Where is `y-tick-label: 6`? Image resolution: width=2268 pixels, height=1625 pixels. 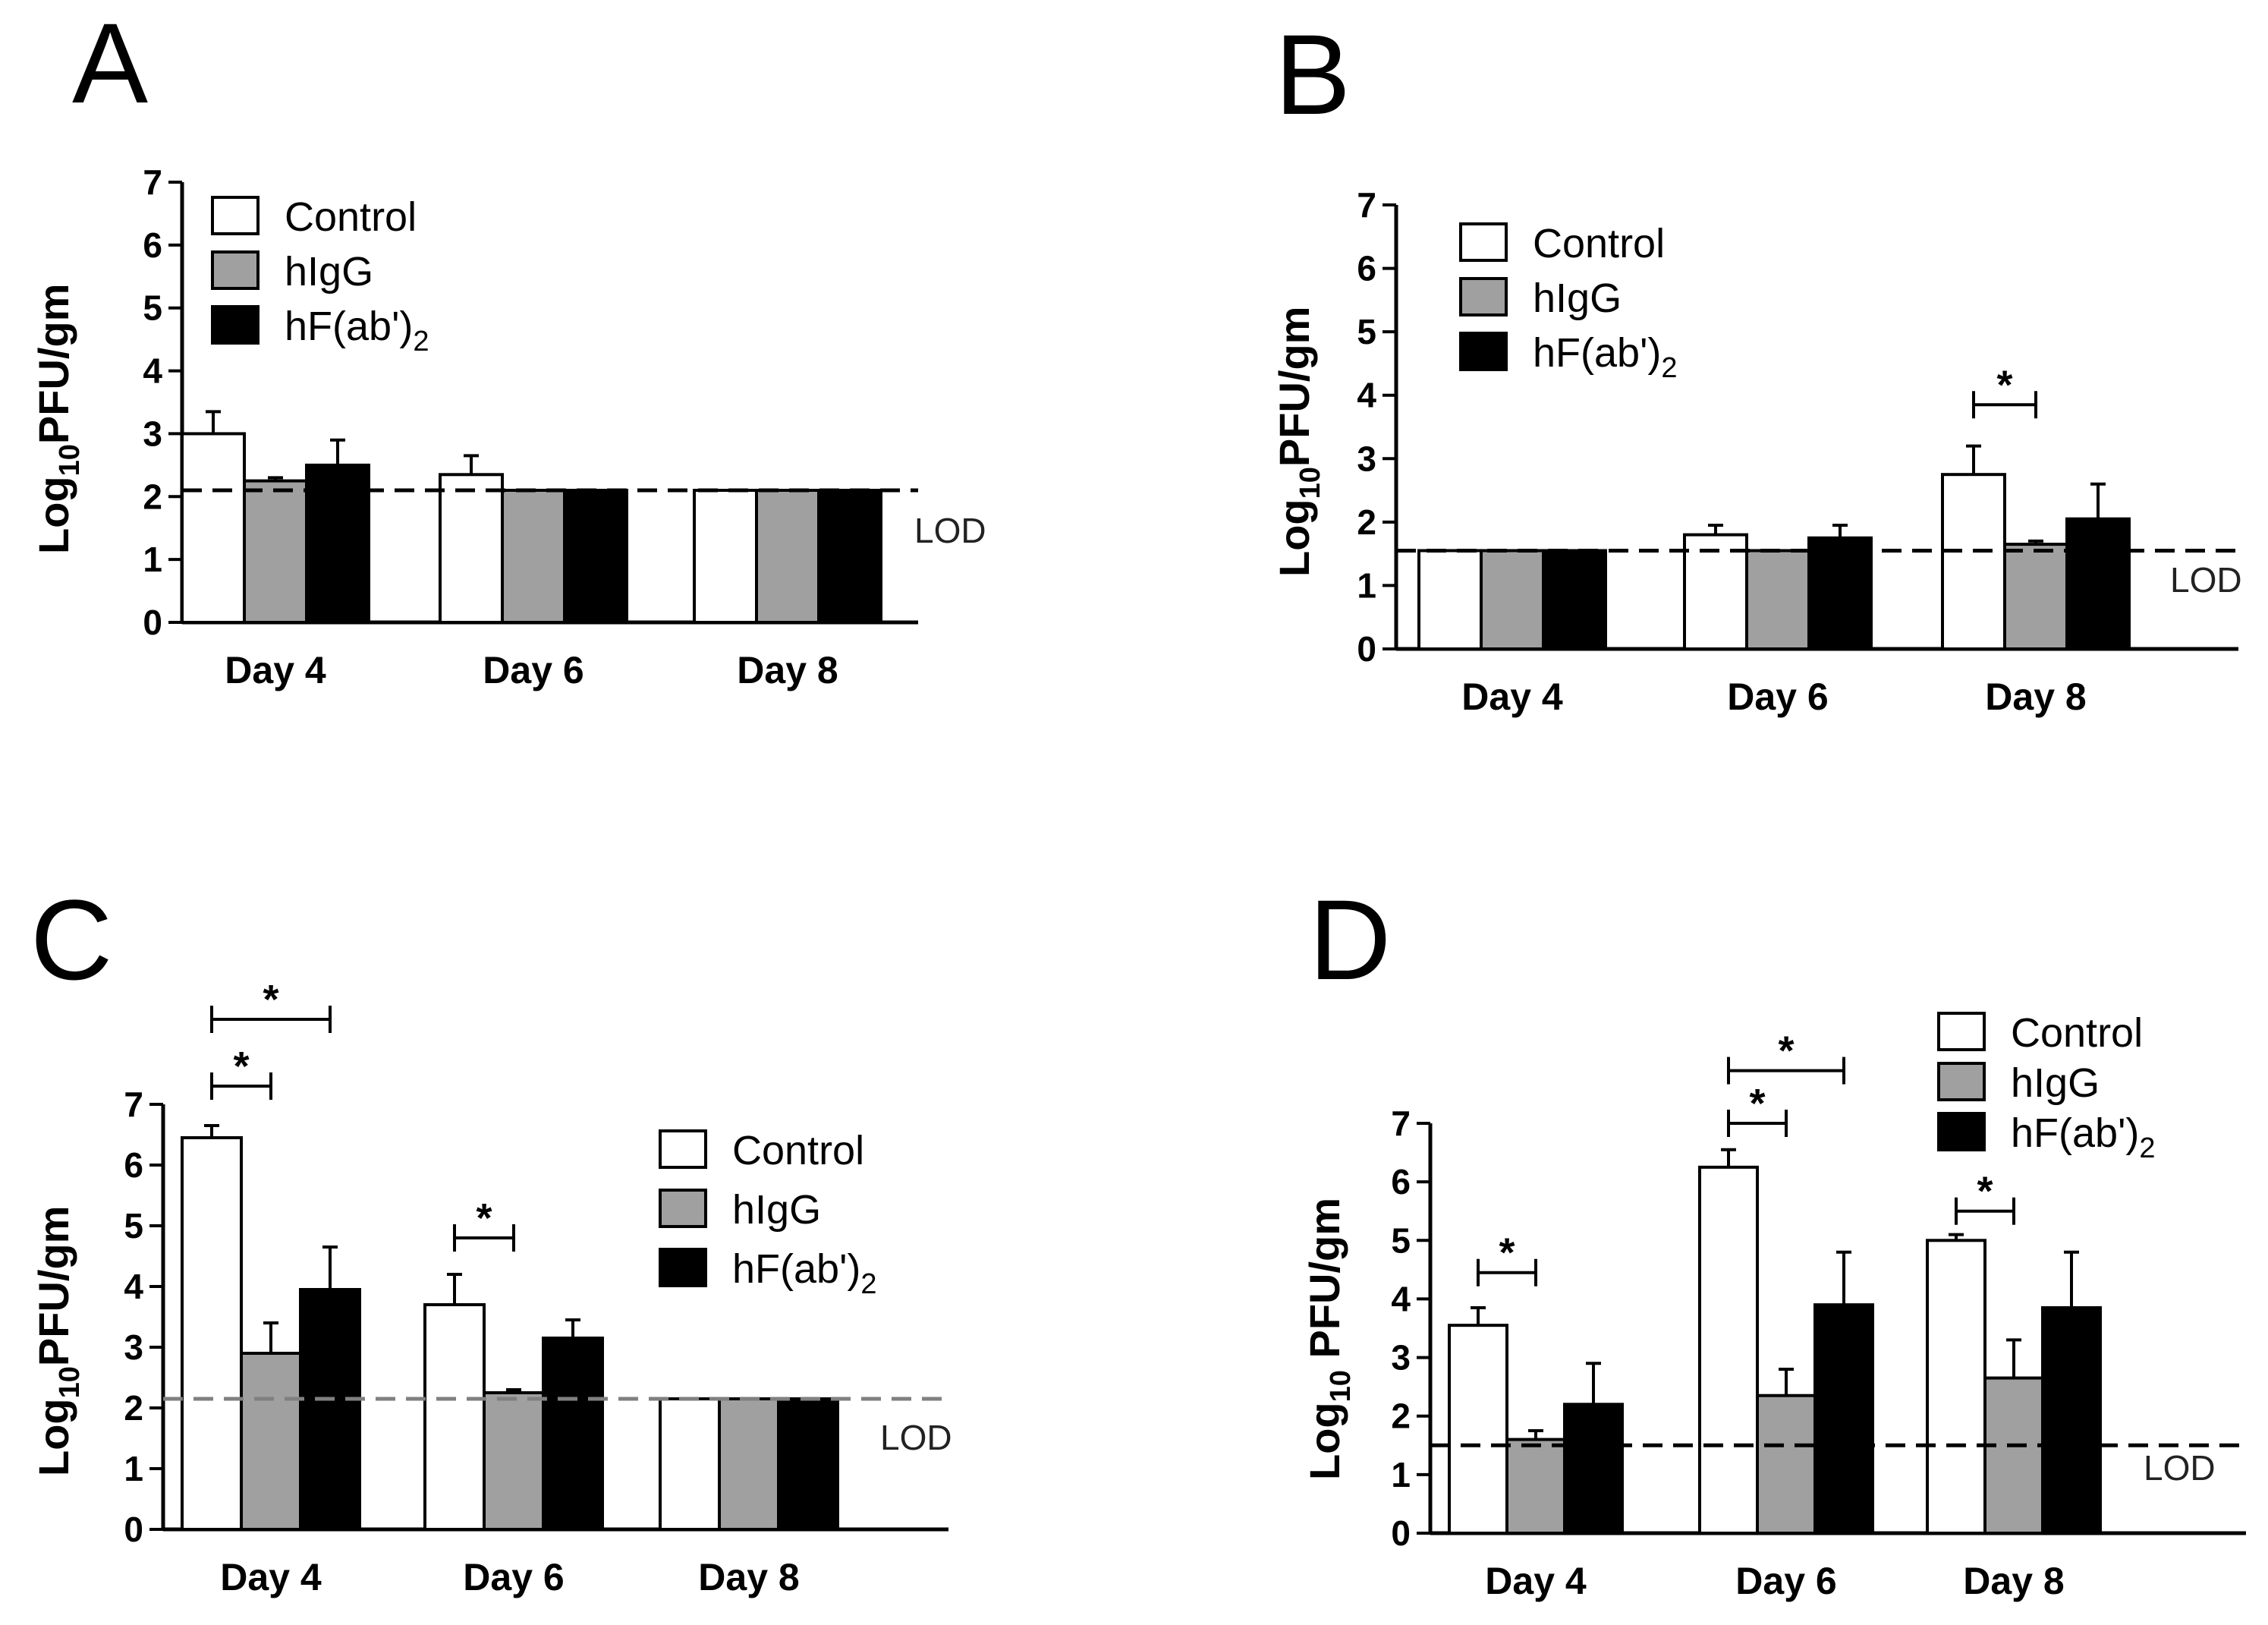 y-tick-label: 6 is located at coordinates (133, 1165).